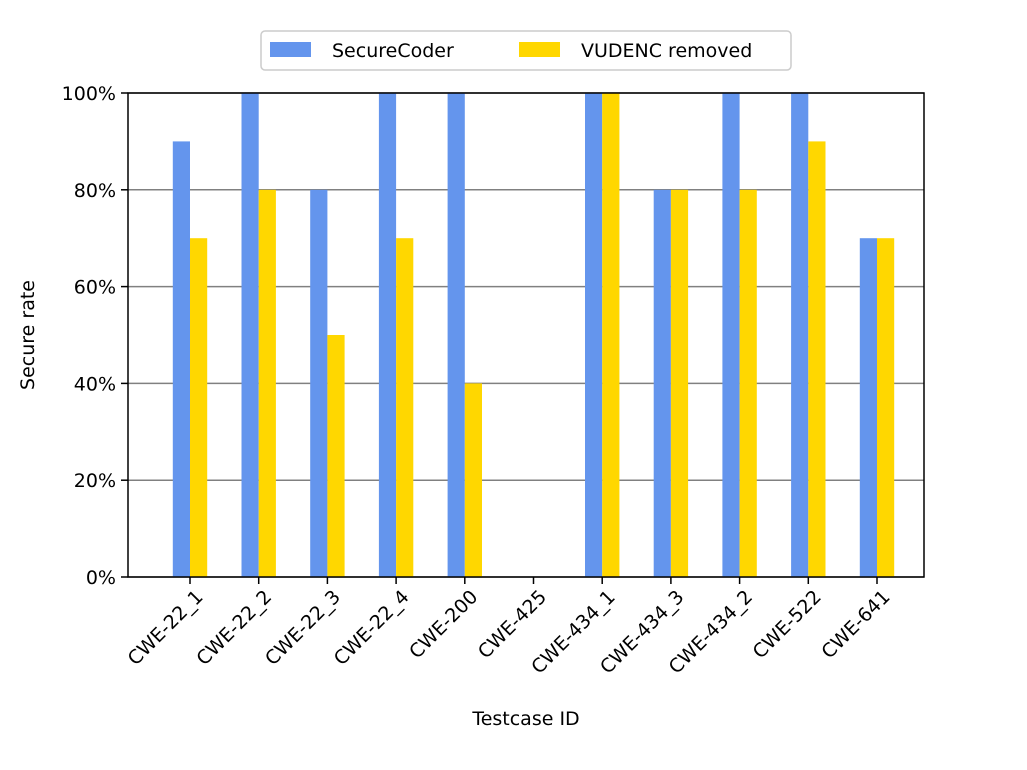 The height and width of the screenshot is (770, 1027). I want to click on legend-label: SecureCoder, so click(393, 51).